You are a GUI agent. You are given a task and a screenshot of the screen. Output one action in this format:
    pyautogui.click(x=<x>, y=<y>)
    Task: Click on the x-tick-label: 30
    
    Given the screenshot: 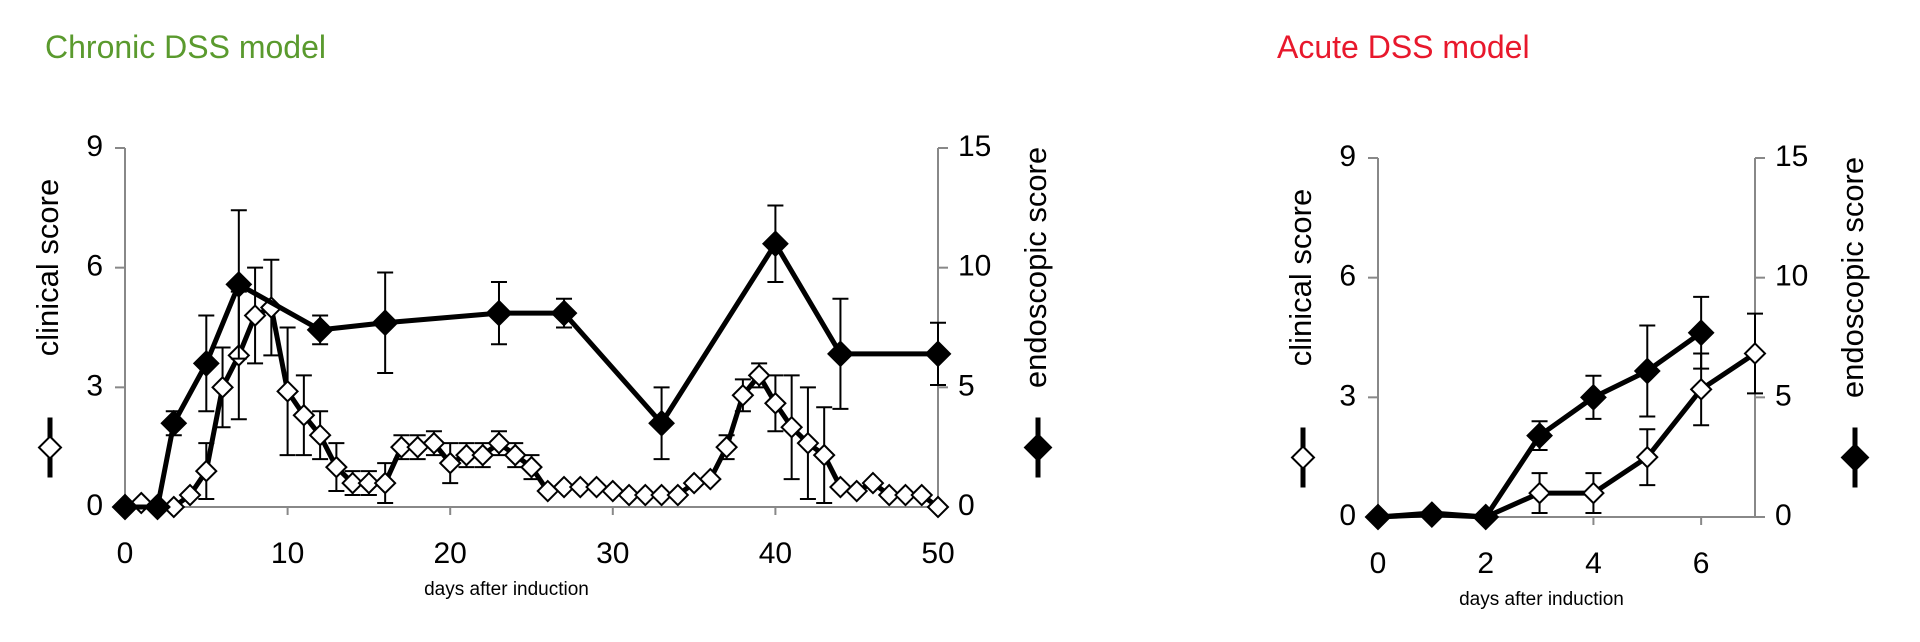 What is the action you would take?
    pyautogui.click(x=612, y=553)
    